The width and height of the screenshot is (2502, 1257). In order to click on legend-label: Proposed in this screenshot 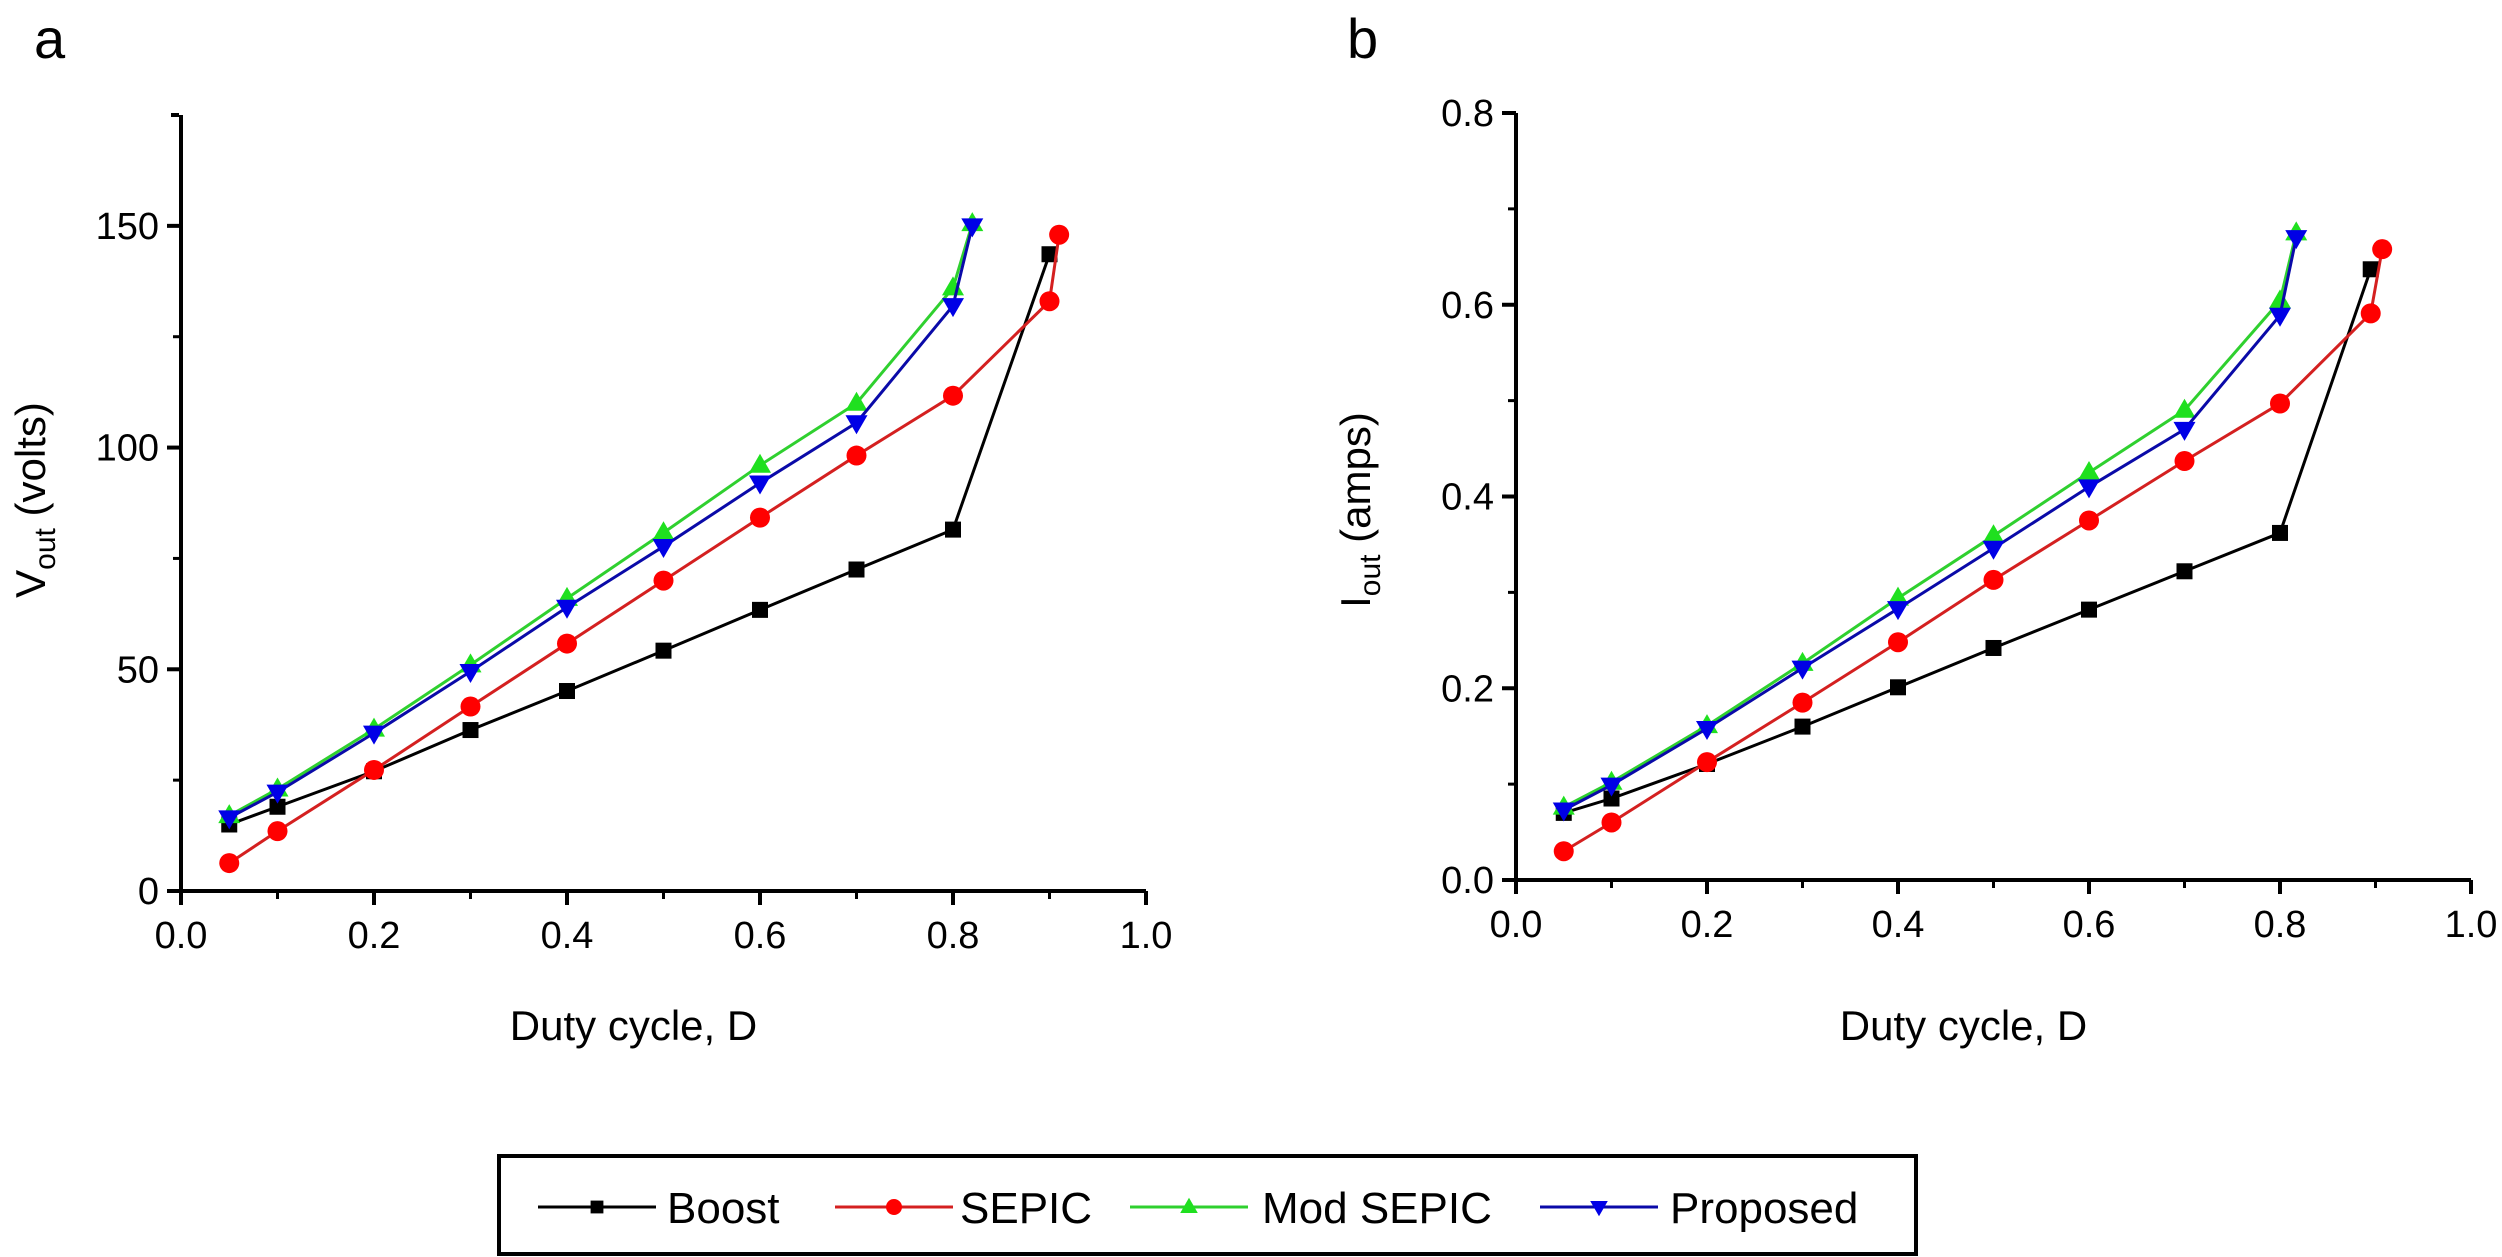, I will do `click(1764, 1208)`.